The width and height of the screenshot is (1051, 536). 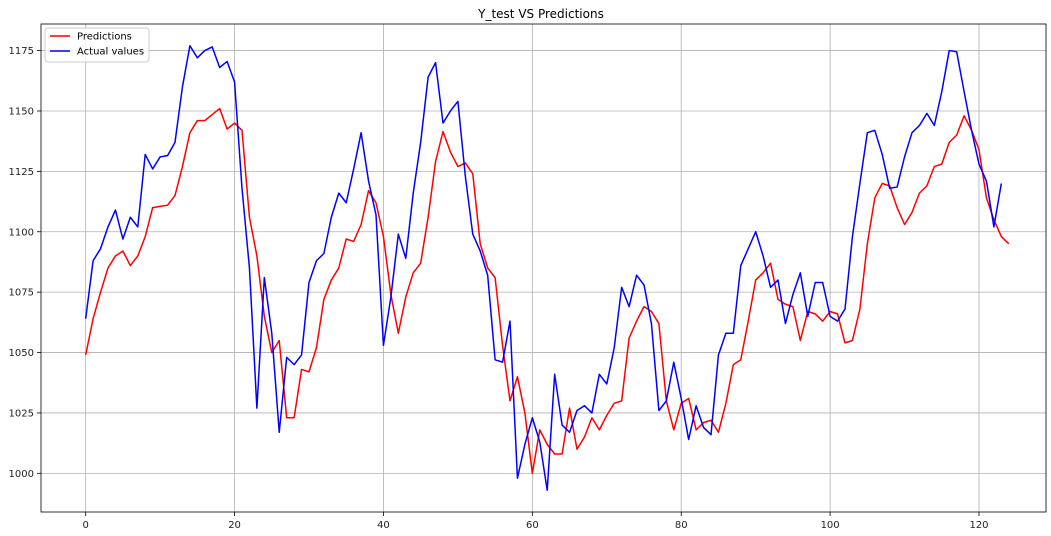 What do you see at coordinates (21, 353) in the screenshot?
I see `y-tick-label: 1050` at bounding box center [21, 353].